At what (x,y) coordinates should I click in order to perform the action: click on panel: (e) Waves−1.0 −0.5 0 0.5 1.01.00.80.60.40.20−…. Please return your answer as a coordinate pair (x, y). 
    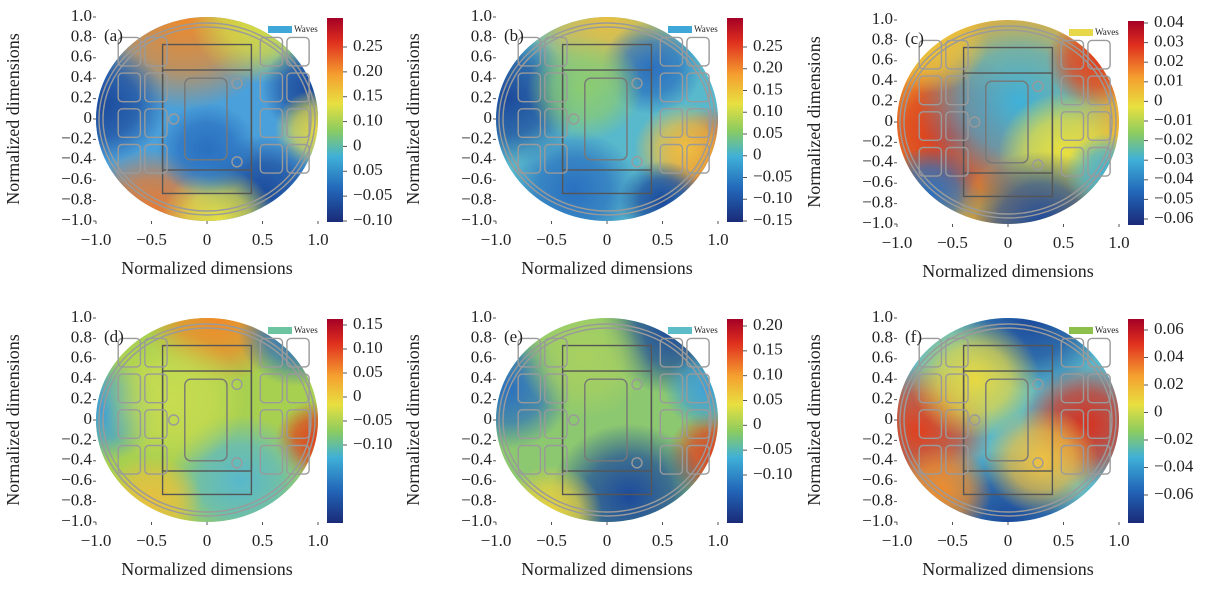
    Looking at the image, I should click on (597, 443).